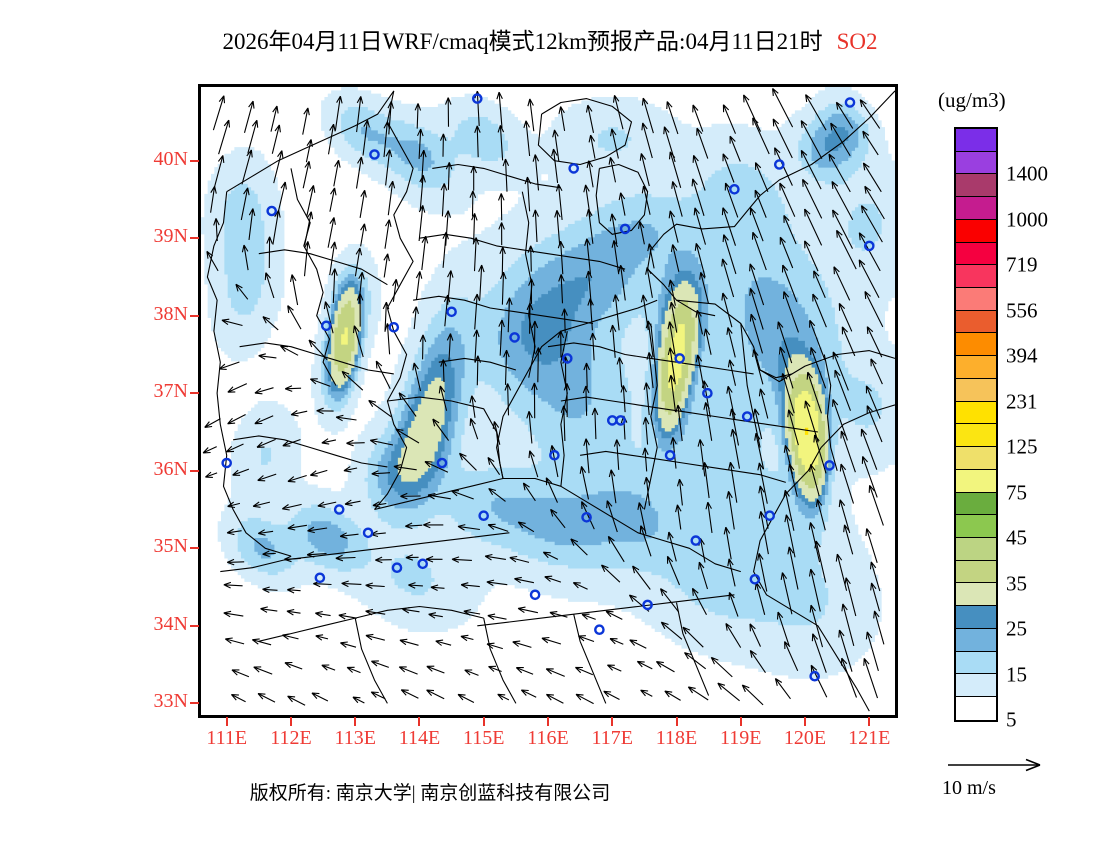  I want to click on longitude-tick-label: 113E, so click(355, 738).